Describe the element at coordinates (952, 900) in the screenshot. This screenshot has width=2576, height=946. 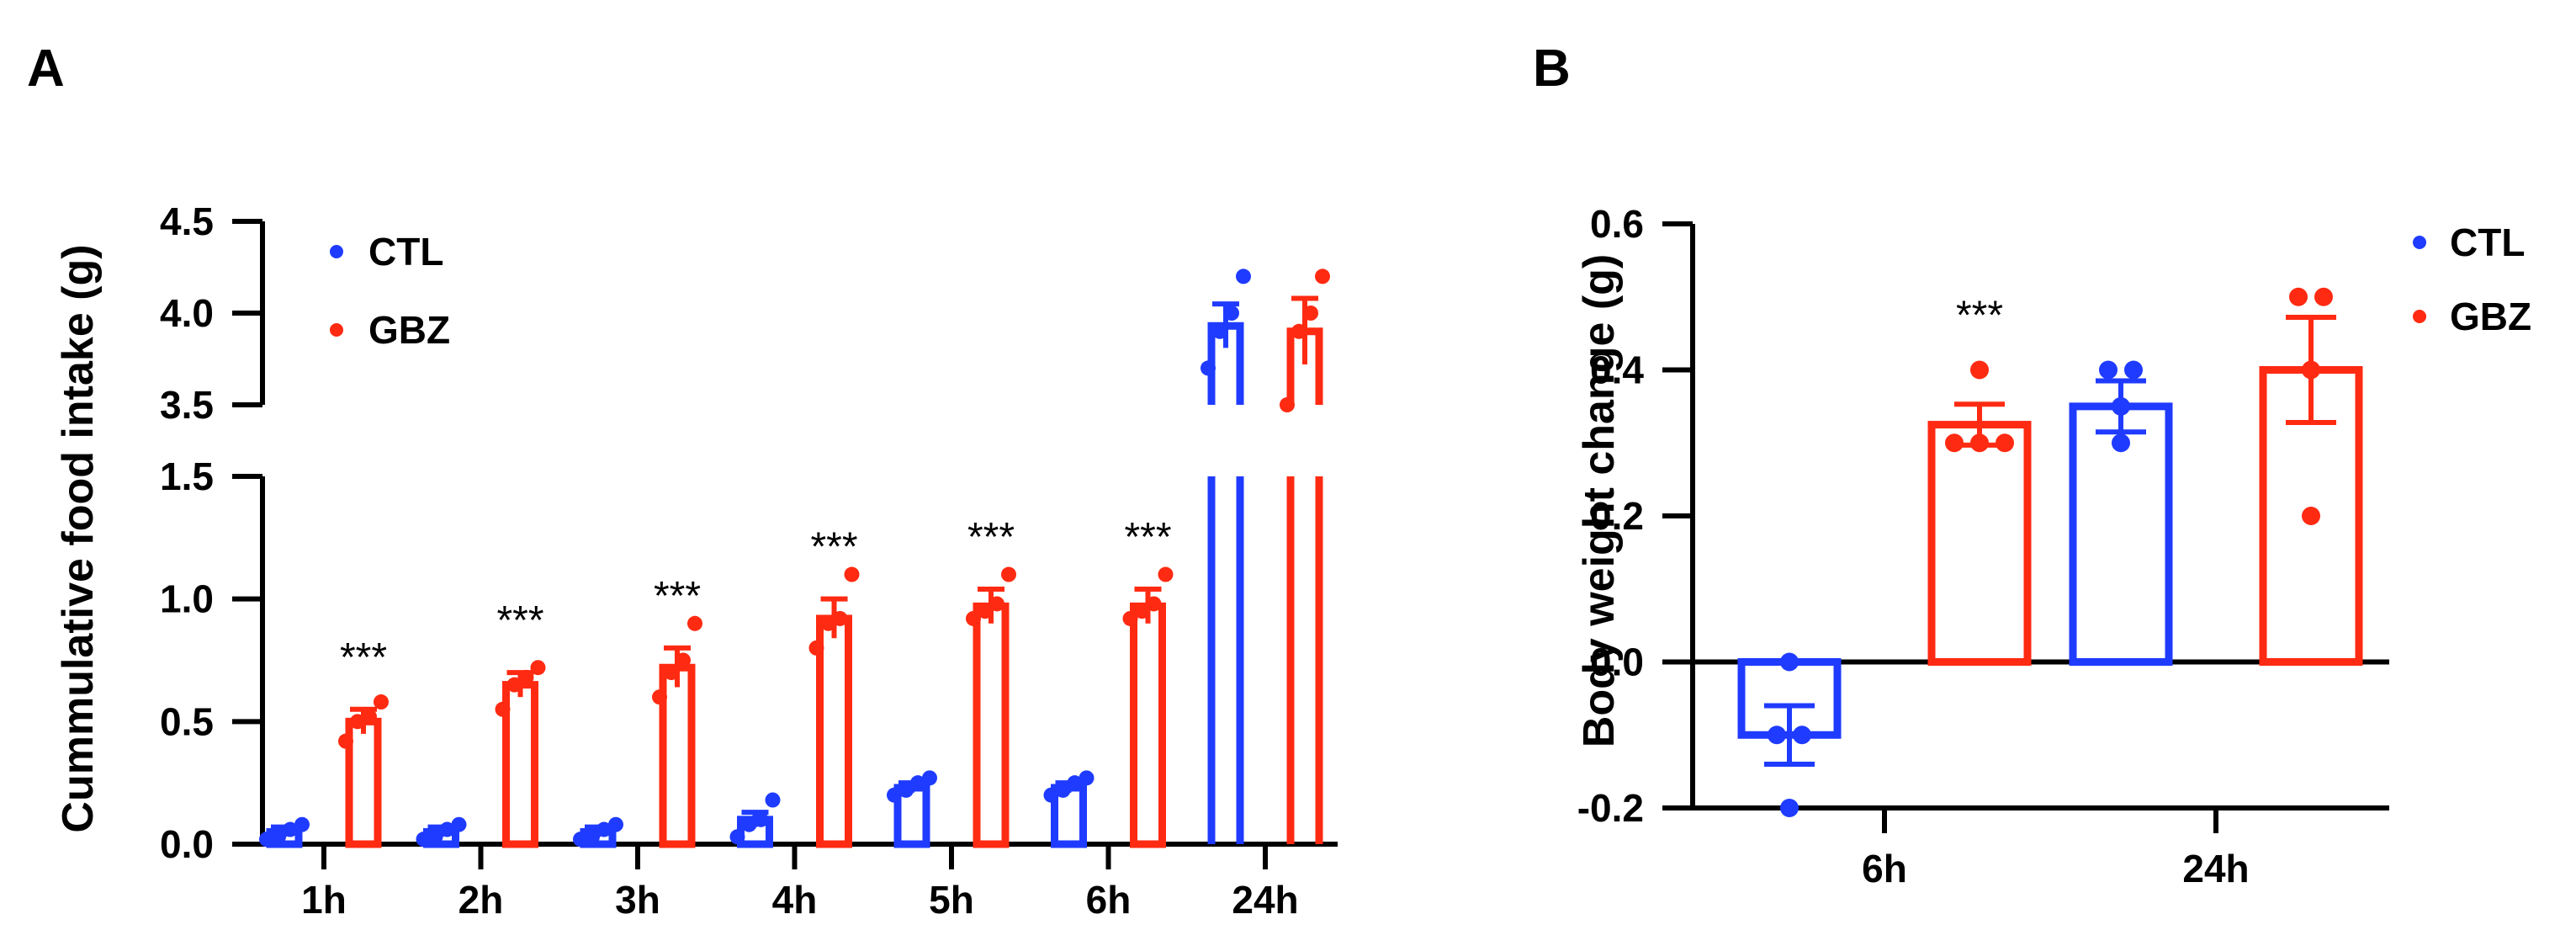
I see `x-tick-label-5h: 5h` at that location.